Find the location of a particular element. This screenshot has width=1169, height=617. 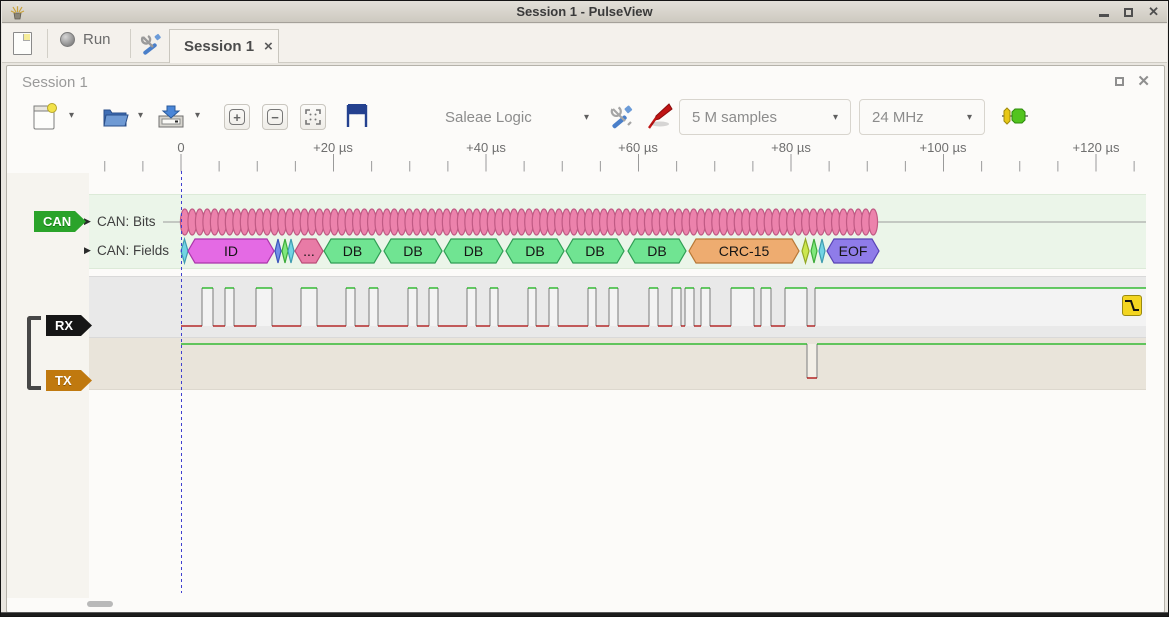

tab-session-1: Session 1 × is located at coordinates (224, 46).